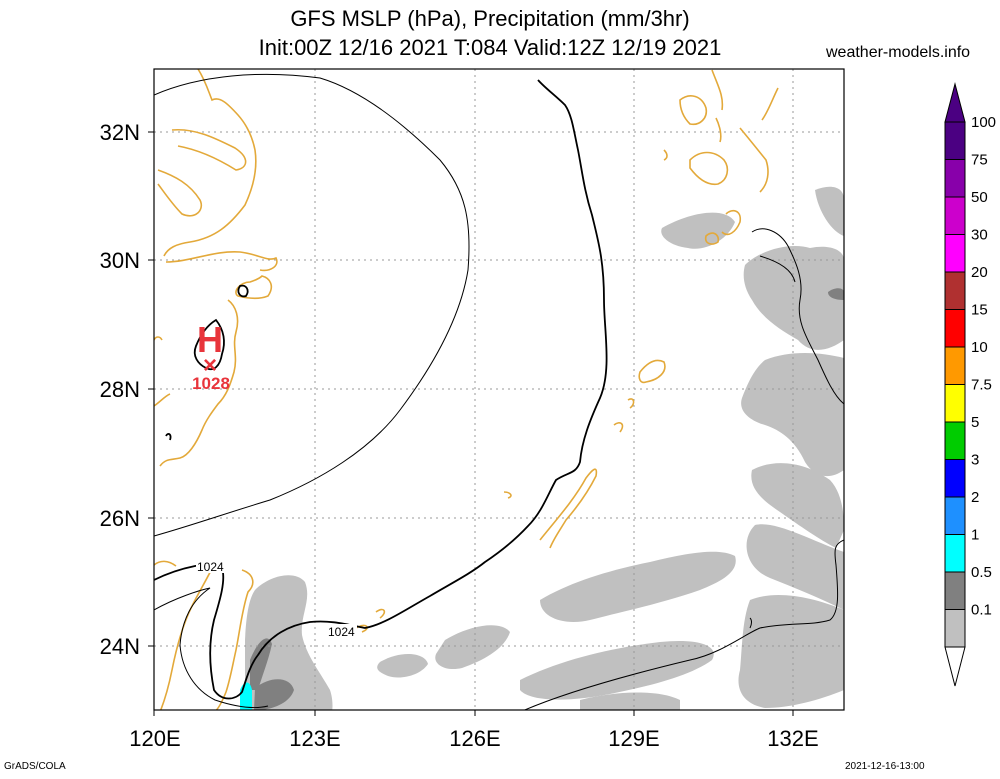 The width and height of the screenshot is (1000, 779). What do you see at coordinates (979, 197) in the screenshot?
I see `colorbar-label: 50` at bounding box center [979, 197].